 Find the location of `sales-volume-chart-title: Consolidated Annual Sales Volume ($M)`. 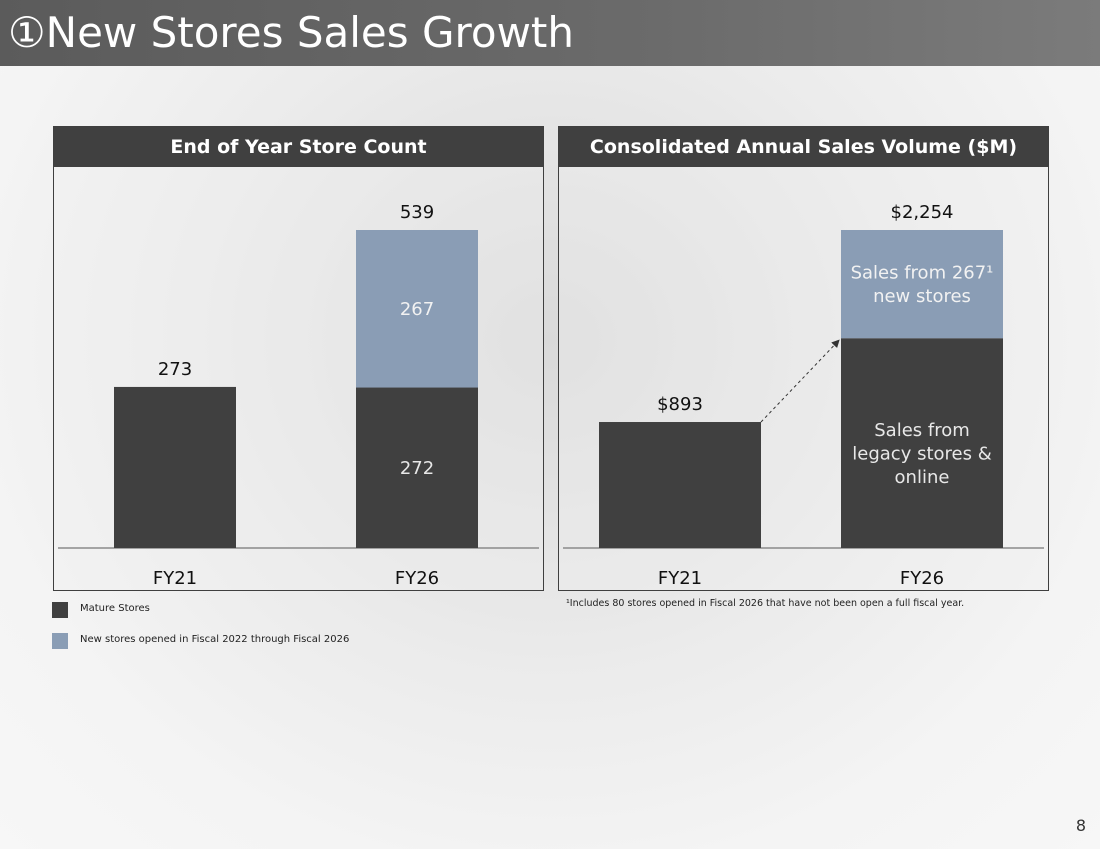

sales-volume-chart-title: Consolidated Annual Sales Volume ($M) is located at coordinates (803, 147).